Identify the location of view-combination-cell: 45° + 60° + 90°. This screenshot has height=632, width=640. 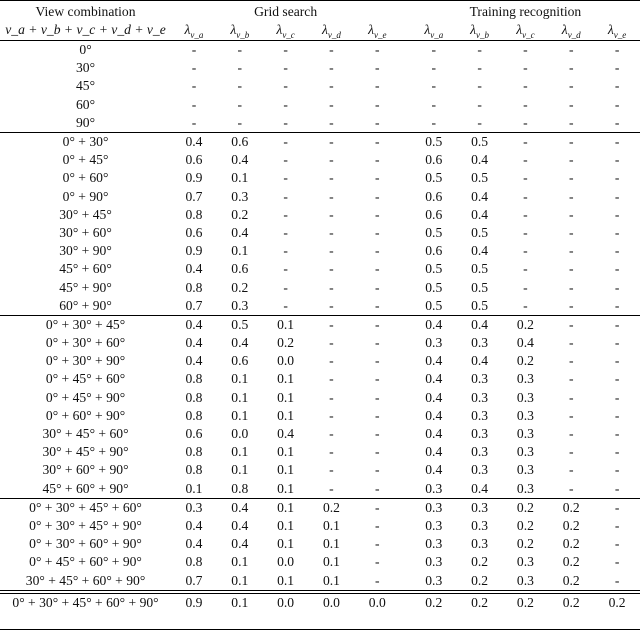
(85, 488).